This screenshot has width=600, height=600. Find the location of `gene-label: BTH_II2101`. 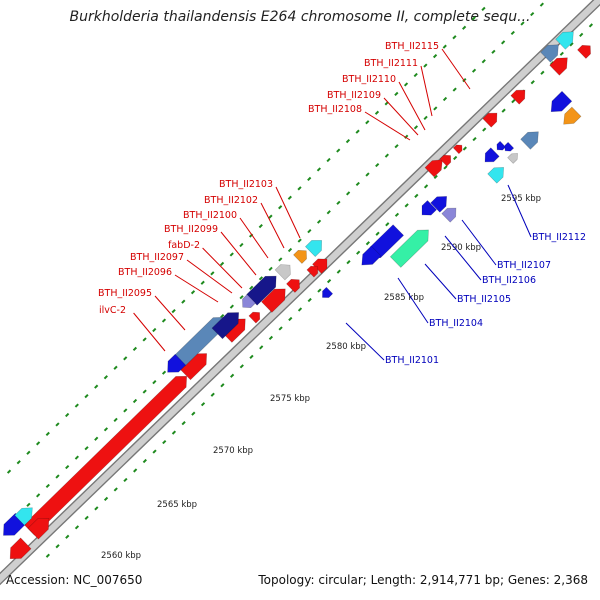

gene-label: BTH_II2101 is located at coordinates (412, 360).